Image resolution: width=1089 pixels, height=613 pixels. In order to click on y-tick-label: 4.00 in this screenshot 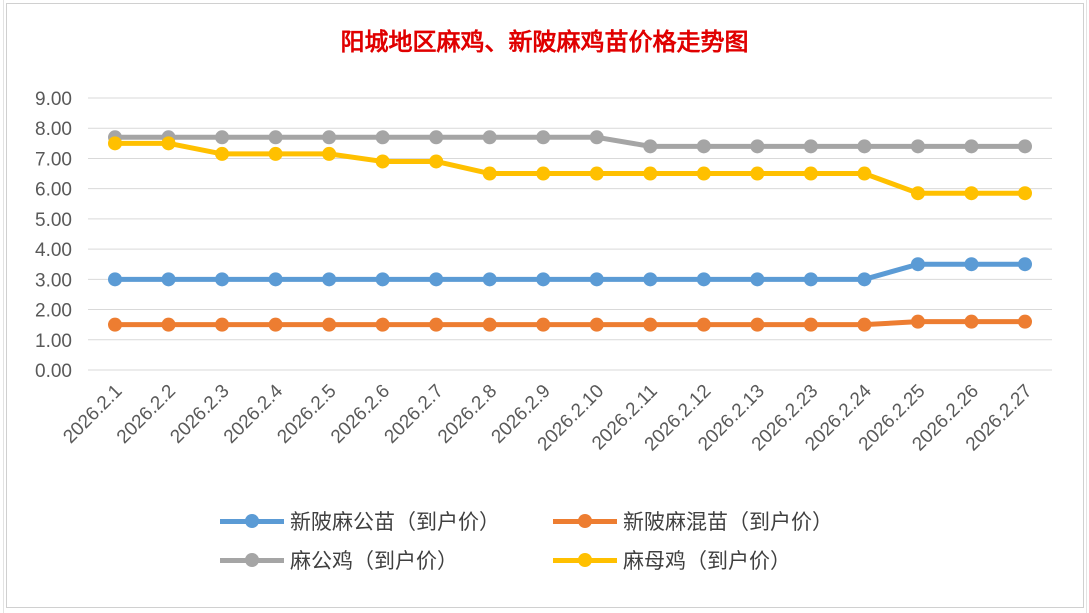, I will do `click(53, 250)`.